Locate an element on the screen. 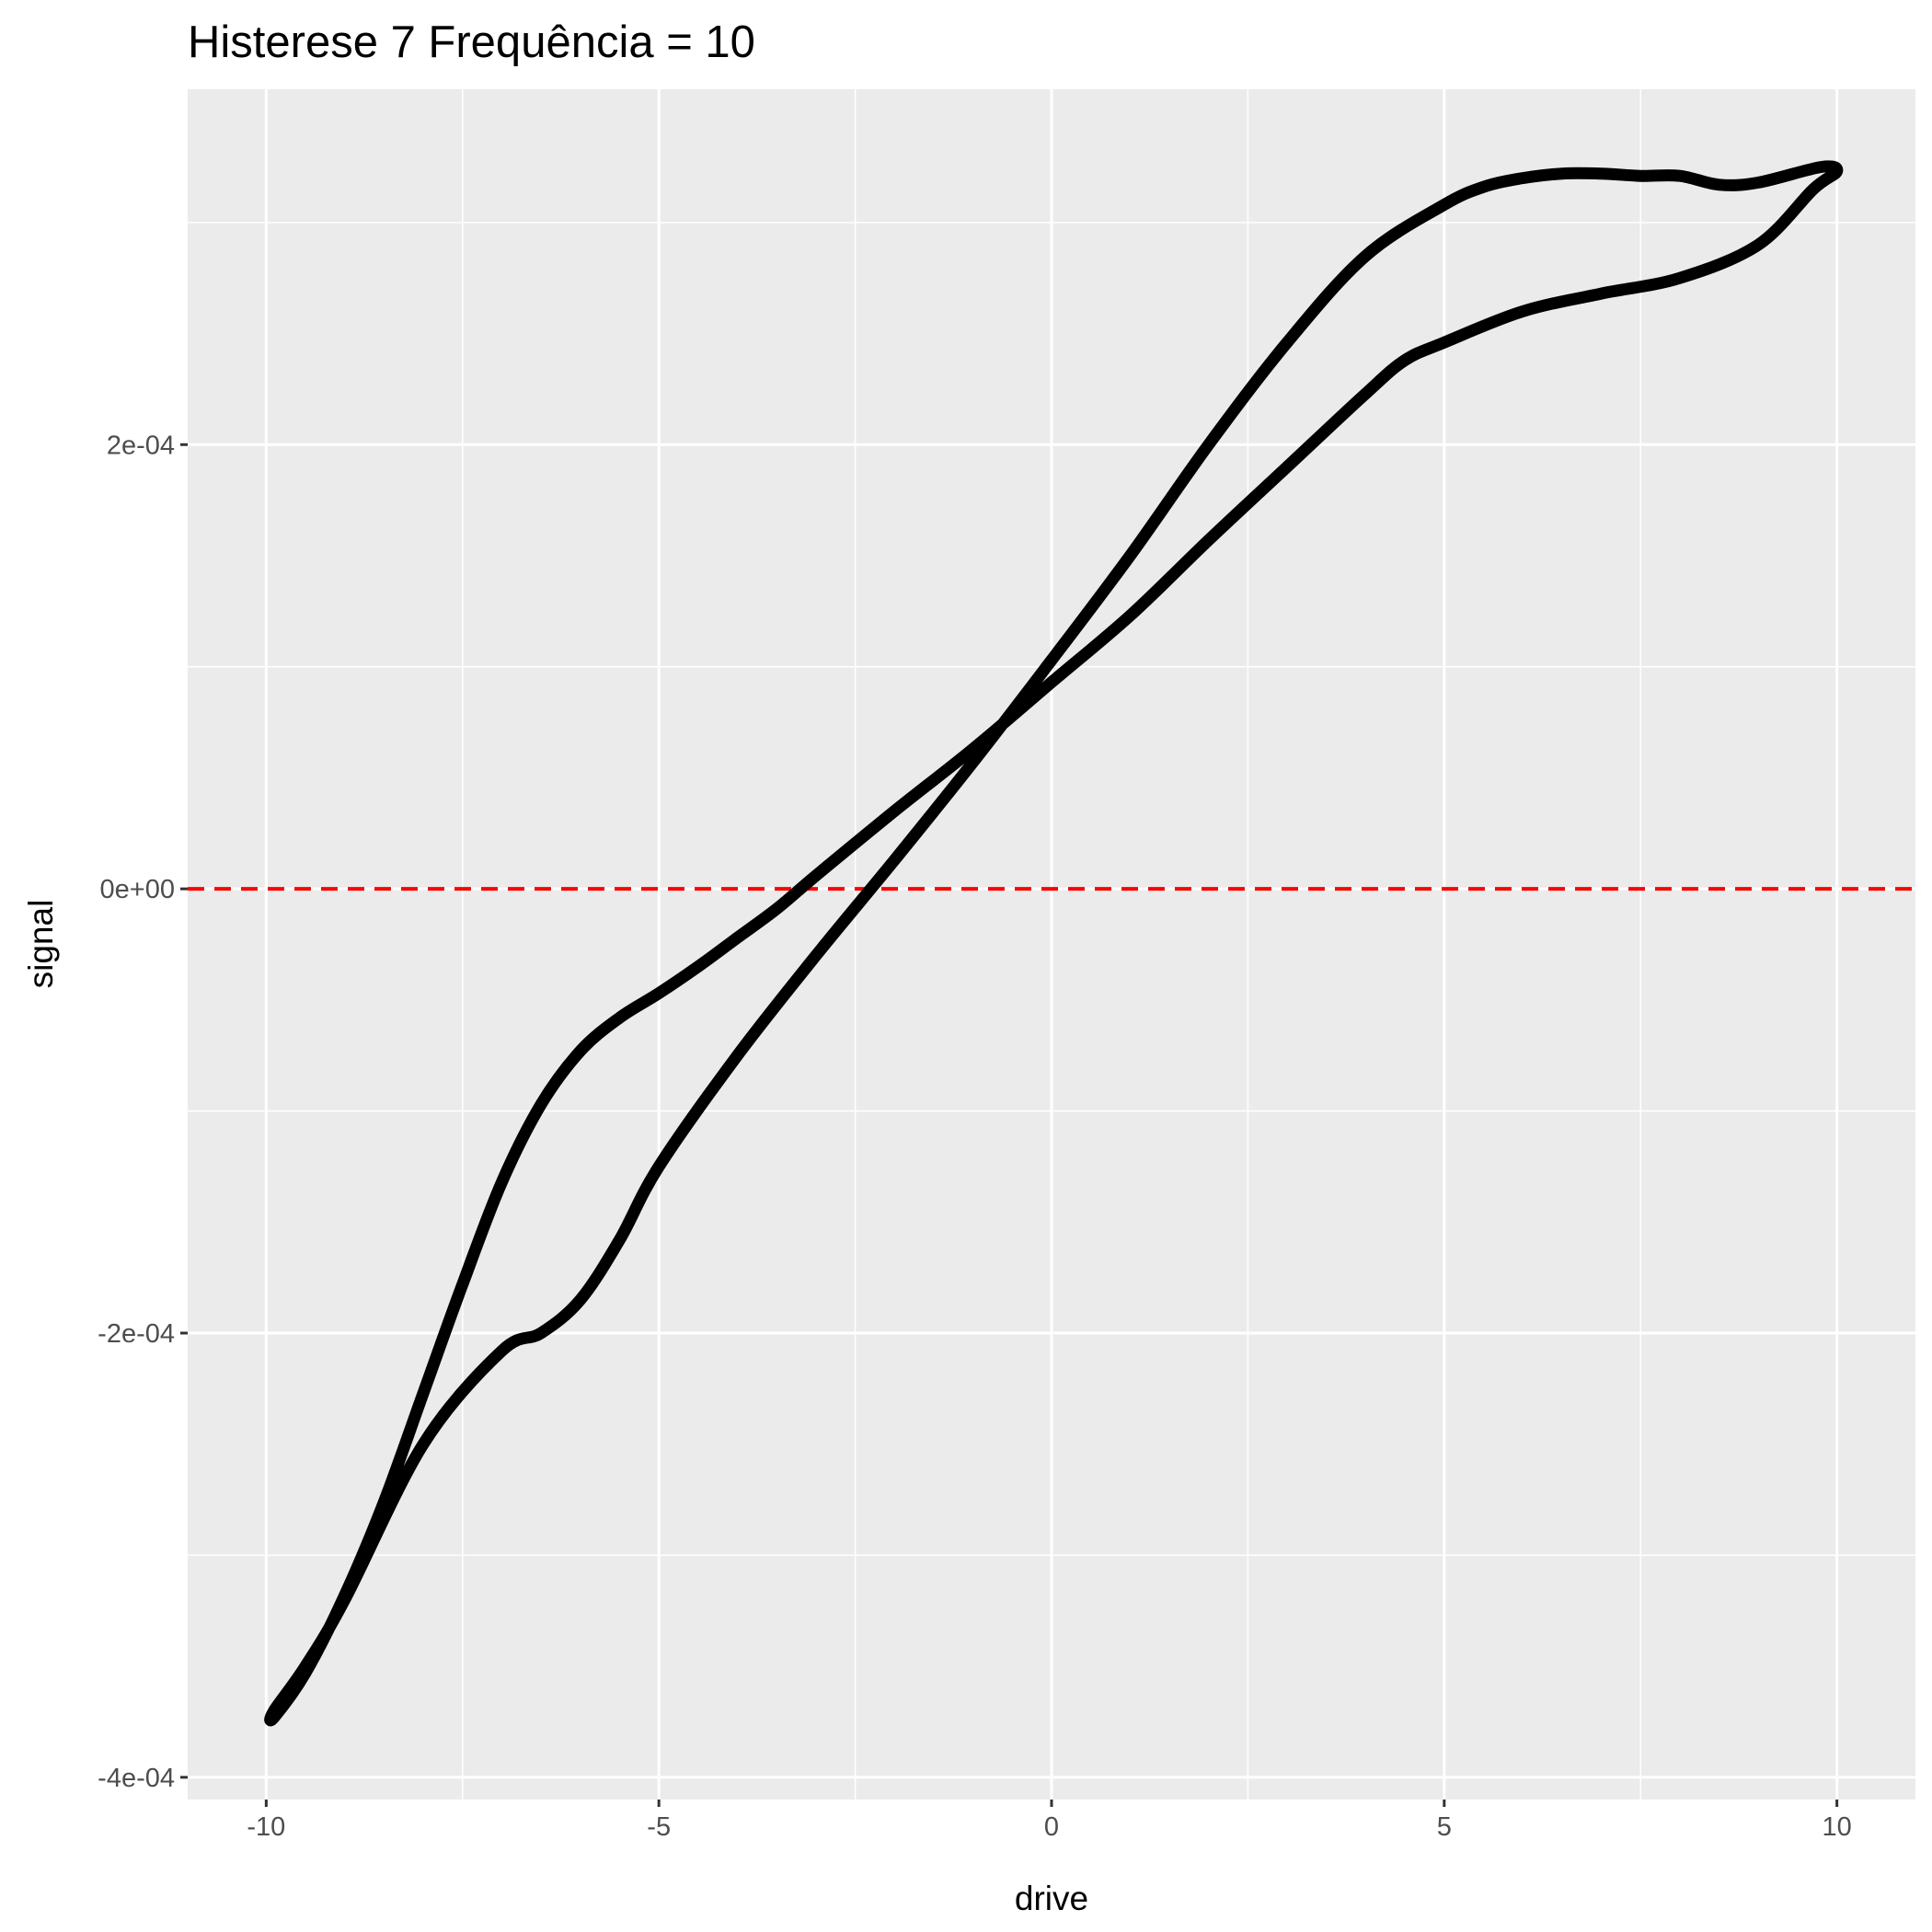 The width and height of the screenshot is (1932, 1932). y-tick-label: -2e-04 is located at coordinates (136, 1334).